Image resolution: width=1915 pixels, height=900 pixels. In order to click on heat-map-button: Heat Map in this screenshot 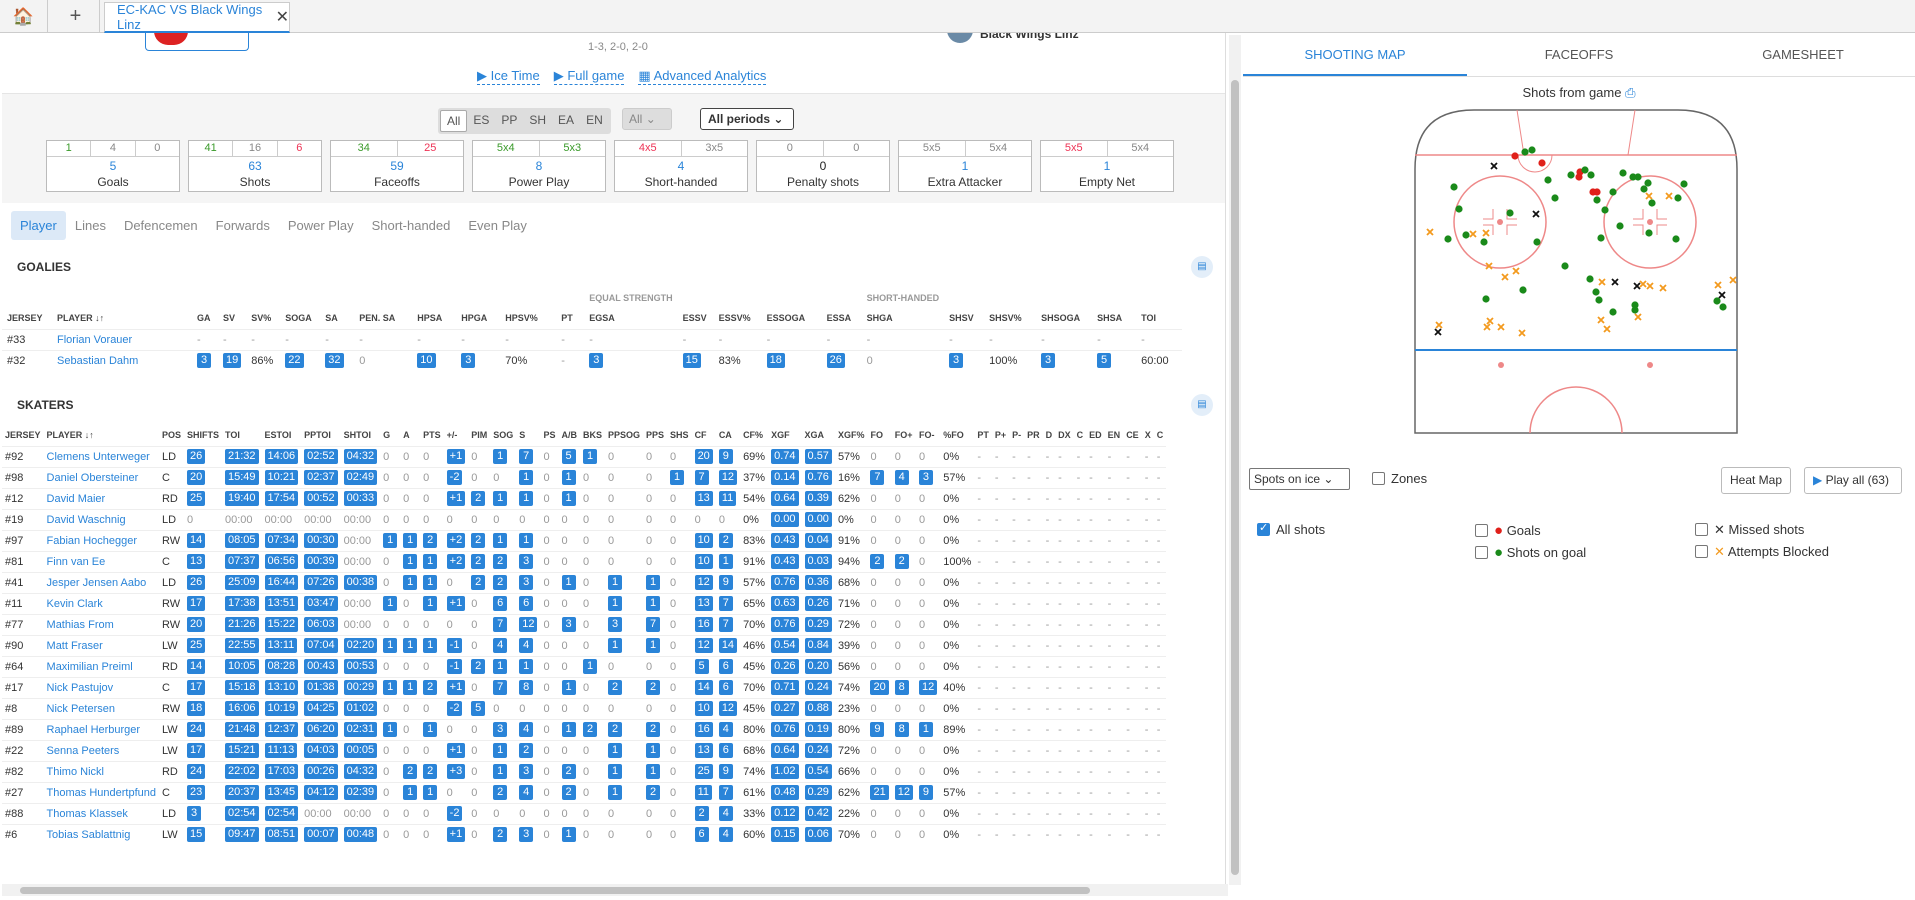, I will do `click(1756, 480)`.